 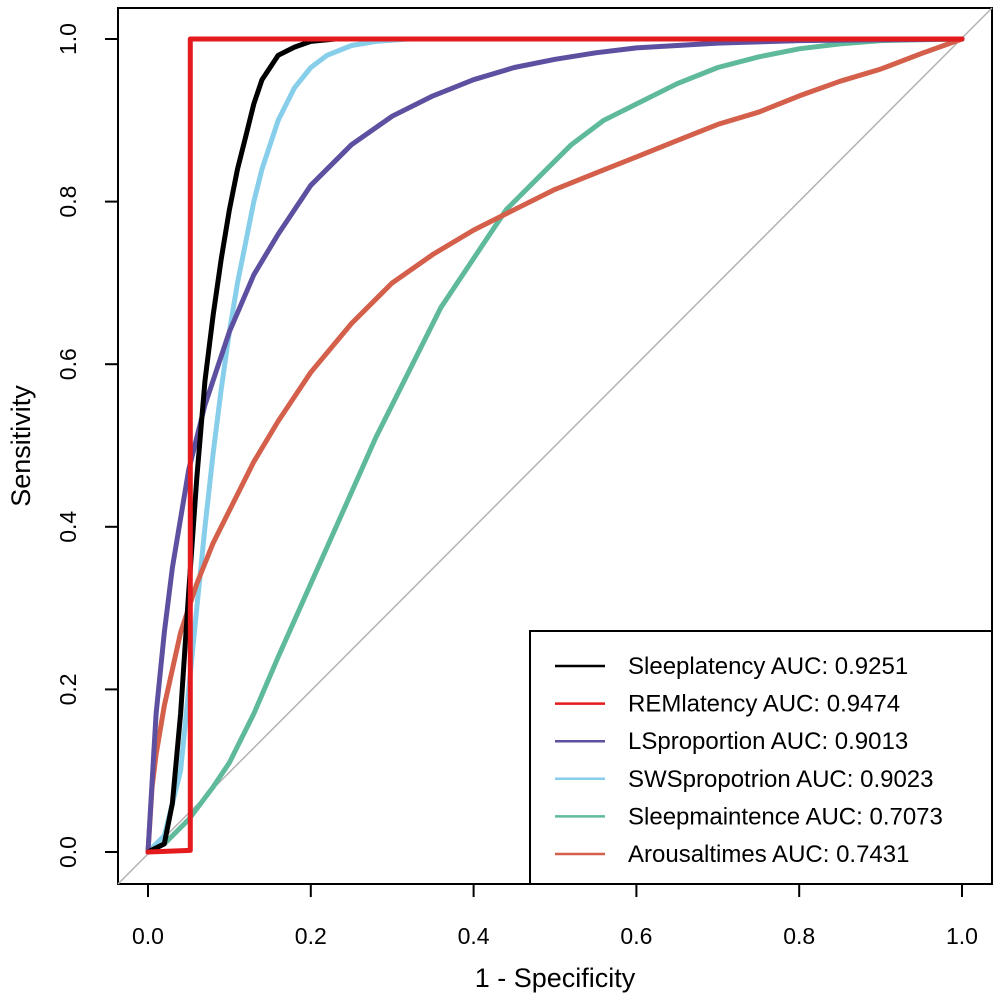 What do you see at coordinates (768, 666) in the screenshot?
I see `legend-label-0: Sleeplatency AUC: 0.9251` at bounding box center [768, 666].